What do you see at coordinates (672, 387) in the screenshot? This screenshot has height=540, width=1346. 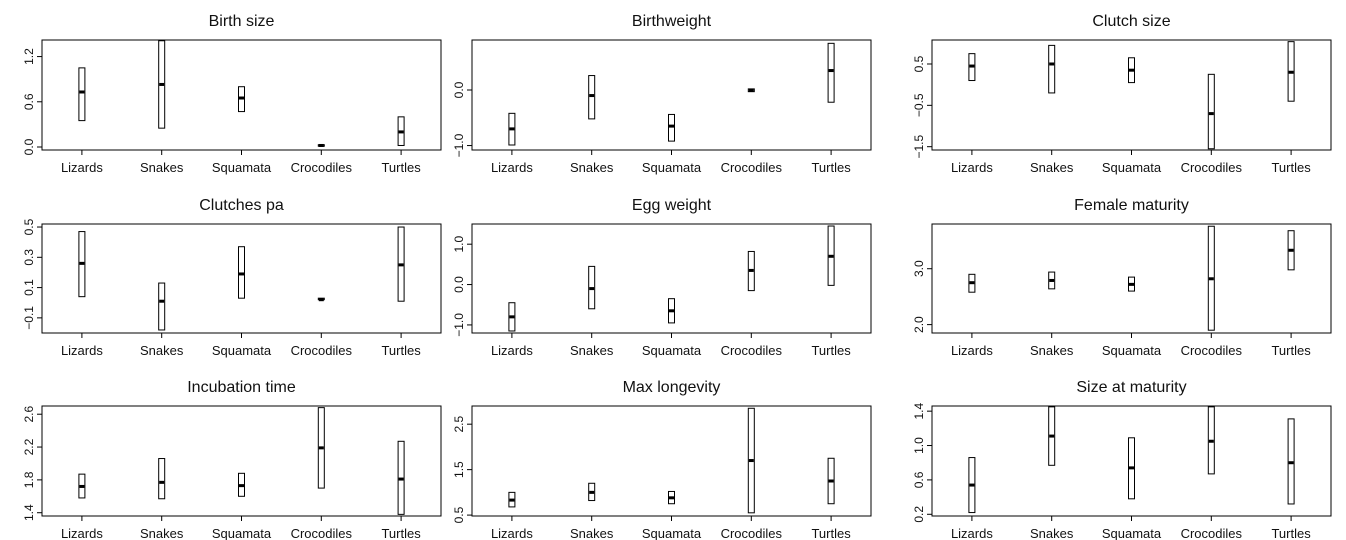 I see `panel-title: Max longevity` at bounding box center [672, 387].